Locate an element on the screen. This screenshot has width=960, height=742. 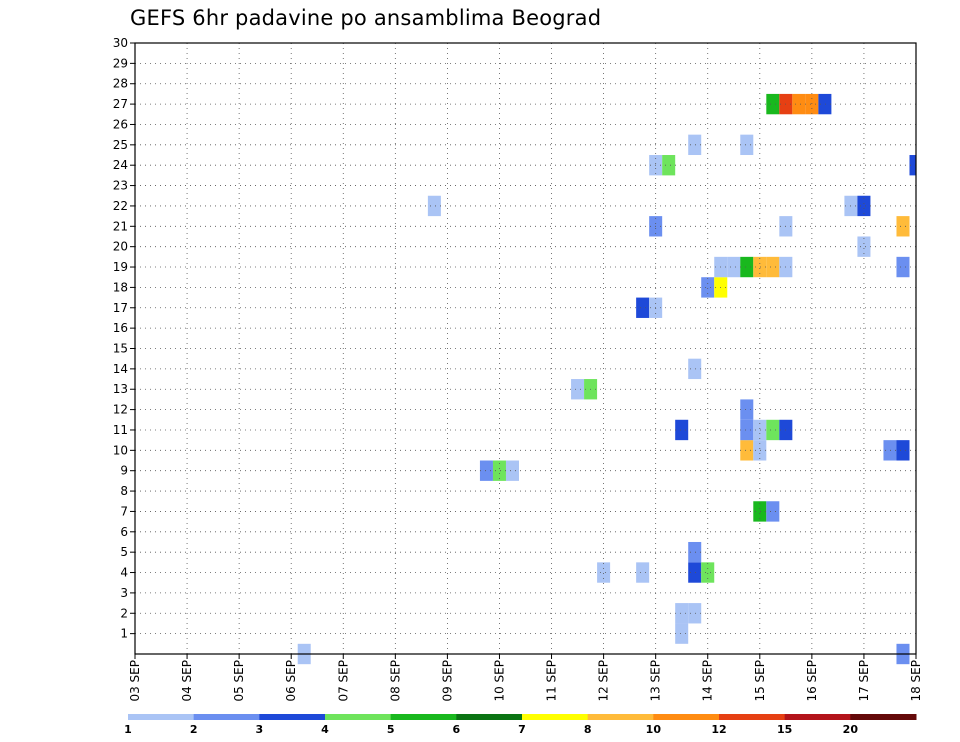
y-tick-label: 24 is located at coordinates (120, 165).